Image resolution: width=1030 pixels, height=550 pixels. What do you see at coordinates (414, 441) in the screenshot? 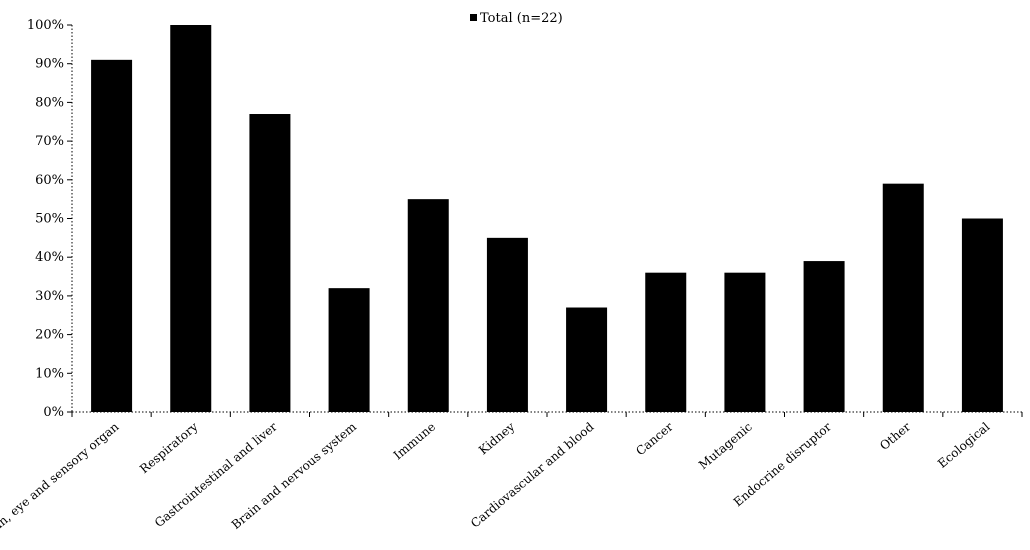
I see `x-category-label: Immune` at bounding box center [414, 441].